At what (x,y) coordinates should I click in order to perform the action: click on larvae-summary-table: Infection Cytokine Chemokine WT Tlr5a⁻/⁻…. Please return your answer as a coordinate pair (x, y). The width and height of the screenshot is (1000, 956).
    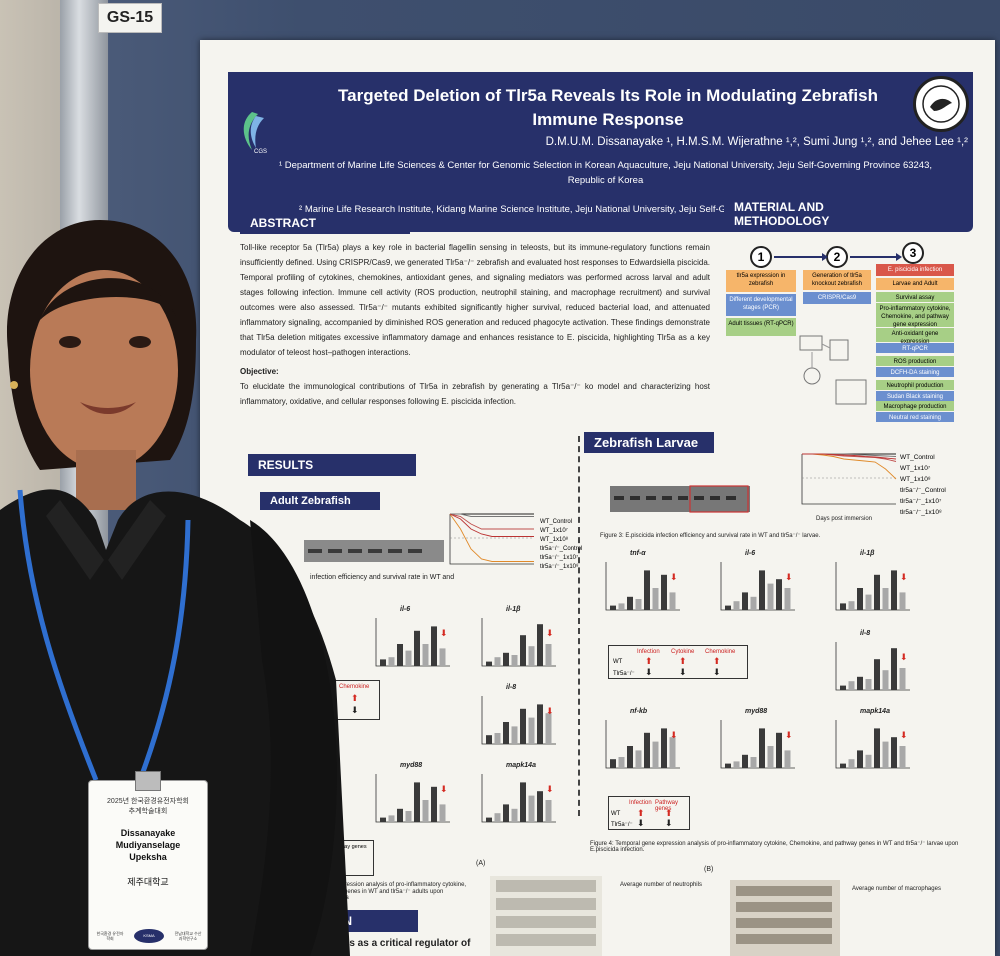
    Looking at the image, I should click on (678, 662).